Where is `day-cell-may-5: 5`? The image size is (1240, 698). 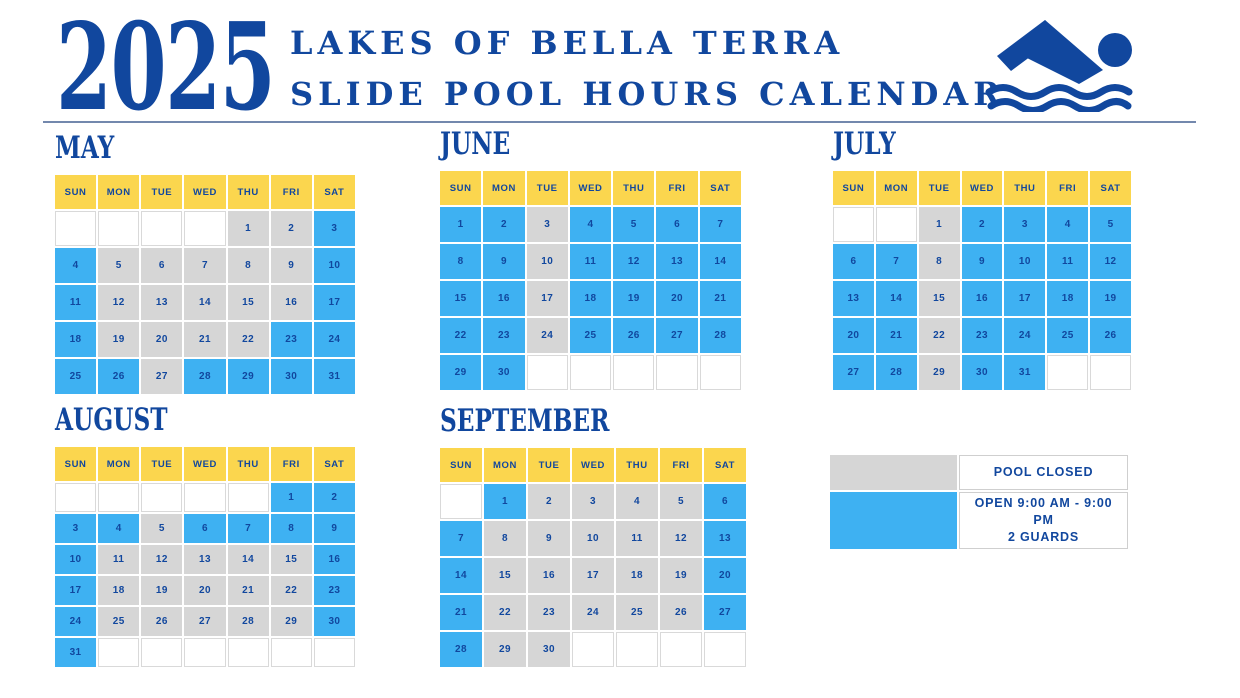
day-cell-may-5: 5 is located at coordinates (119, 265).